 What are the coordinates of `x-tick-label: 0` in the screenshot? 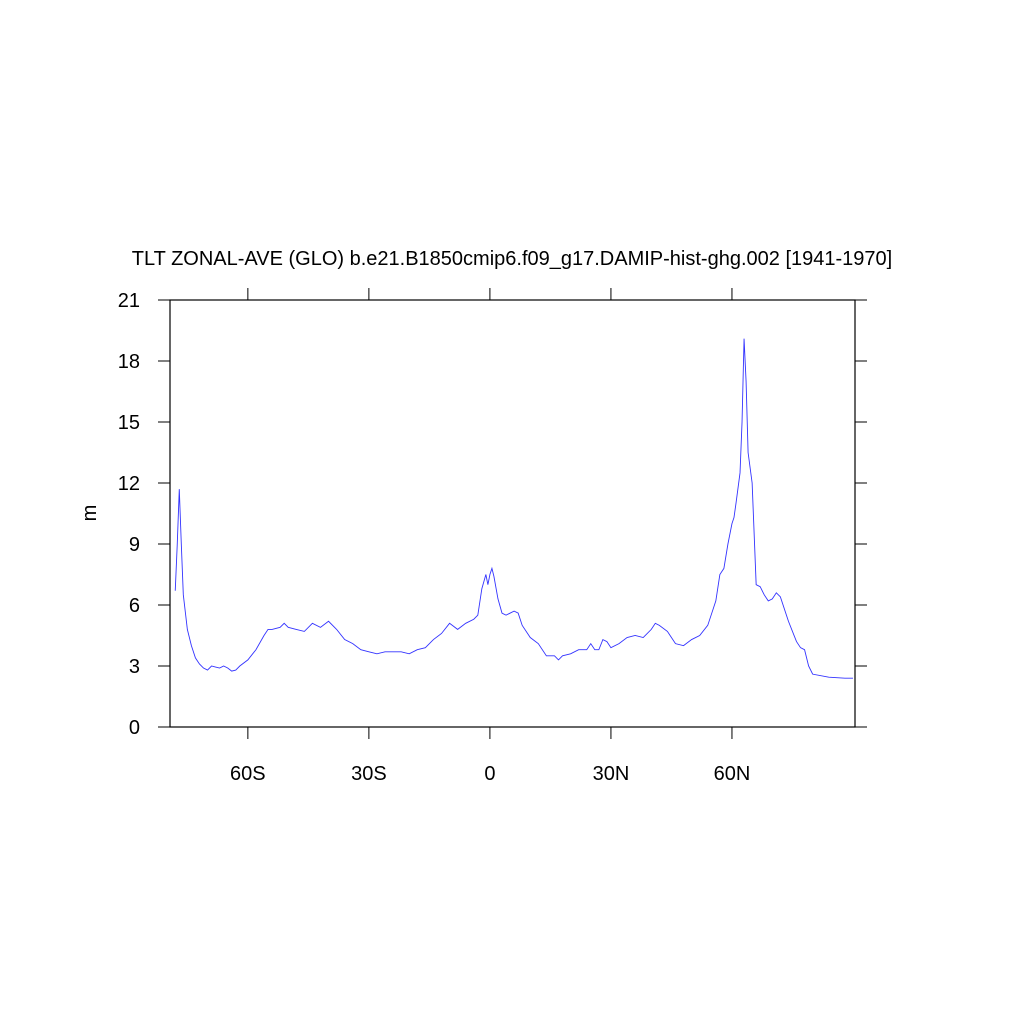 It's located at (489, 774).